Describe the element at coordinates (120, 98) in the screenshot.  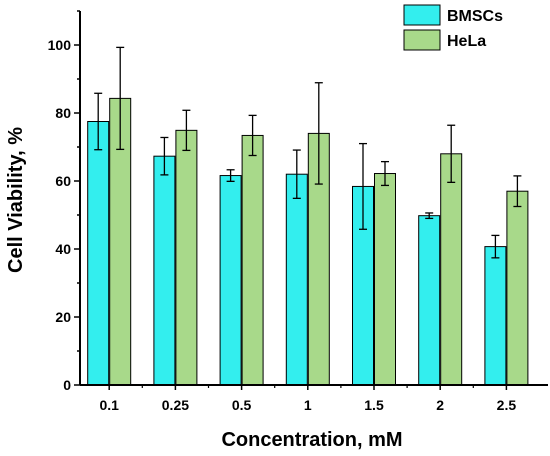
I see `error-bar-hela-0.1` at that location.